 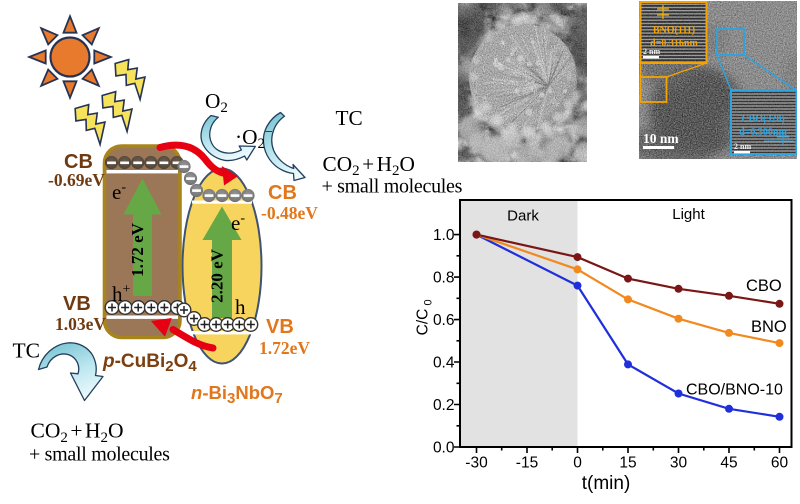 What do you see at coordinates (444, 278) in the screenshot?
I see `svg-text: 0.8` at bounding box center [444, 278].